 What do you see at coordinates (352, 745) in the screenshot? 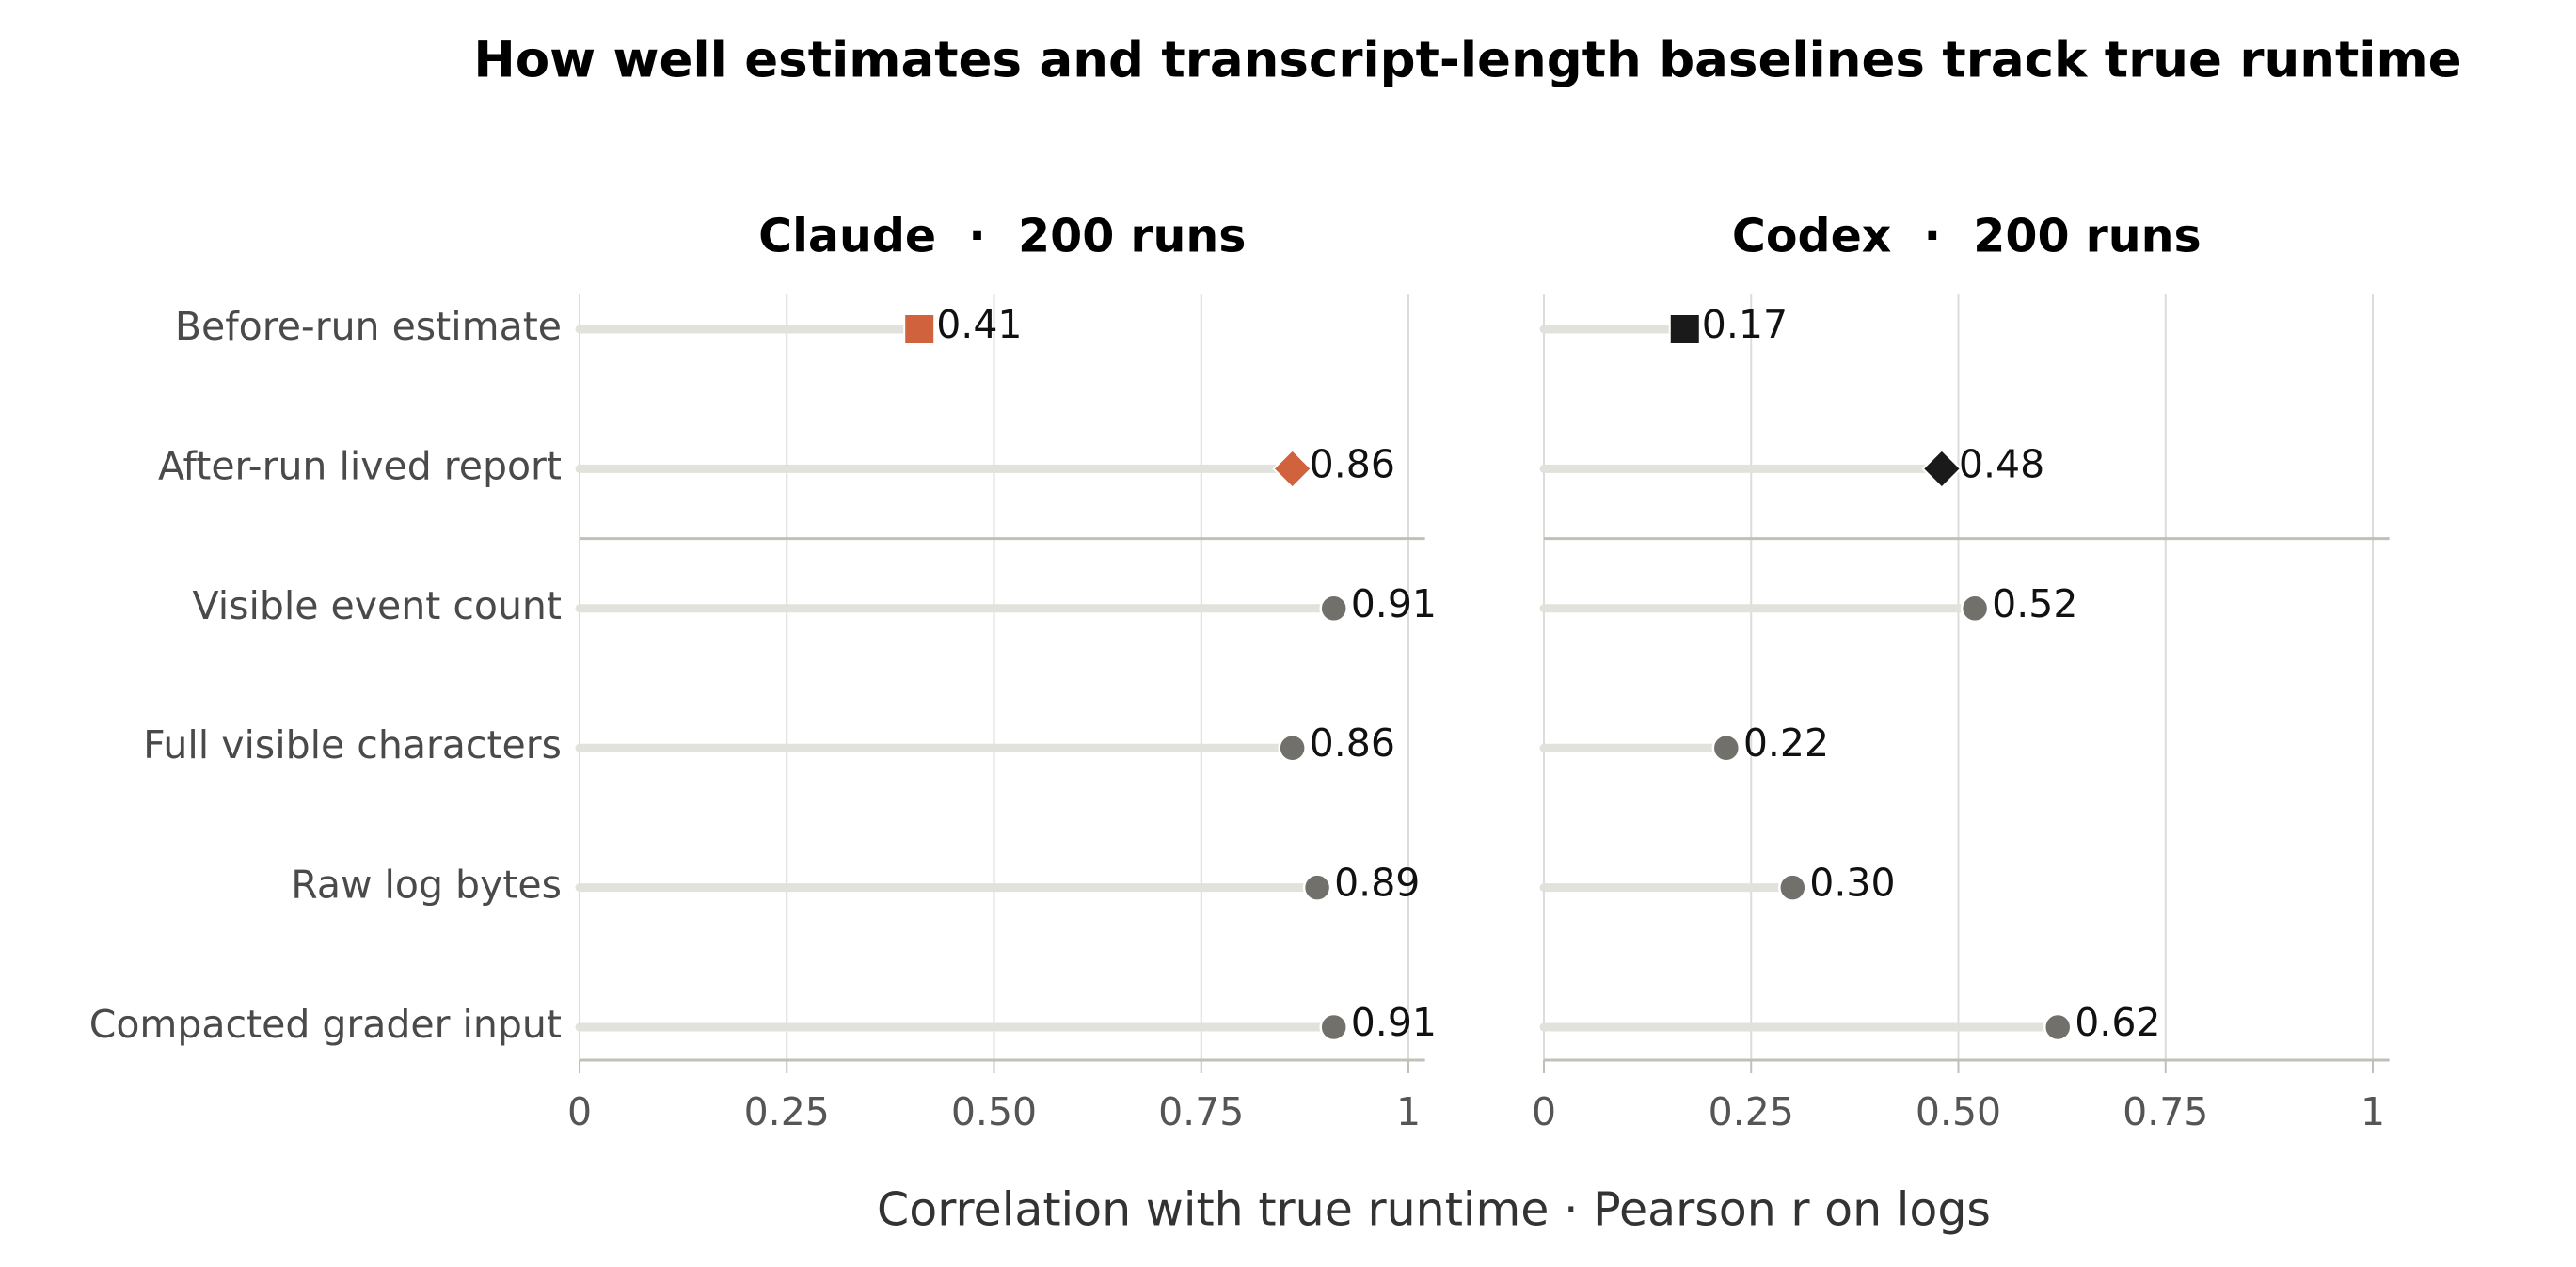
I see `category-label: Full visible characters` at bounding box center [352, 745].